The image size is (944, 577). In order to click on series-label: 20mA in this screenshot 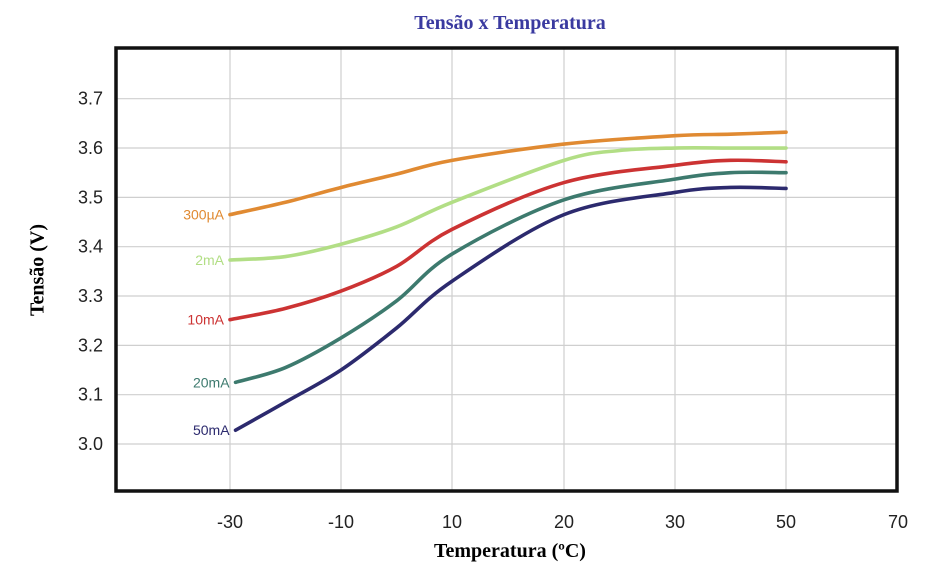, I will do `click(211, 382)`.